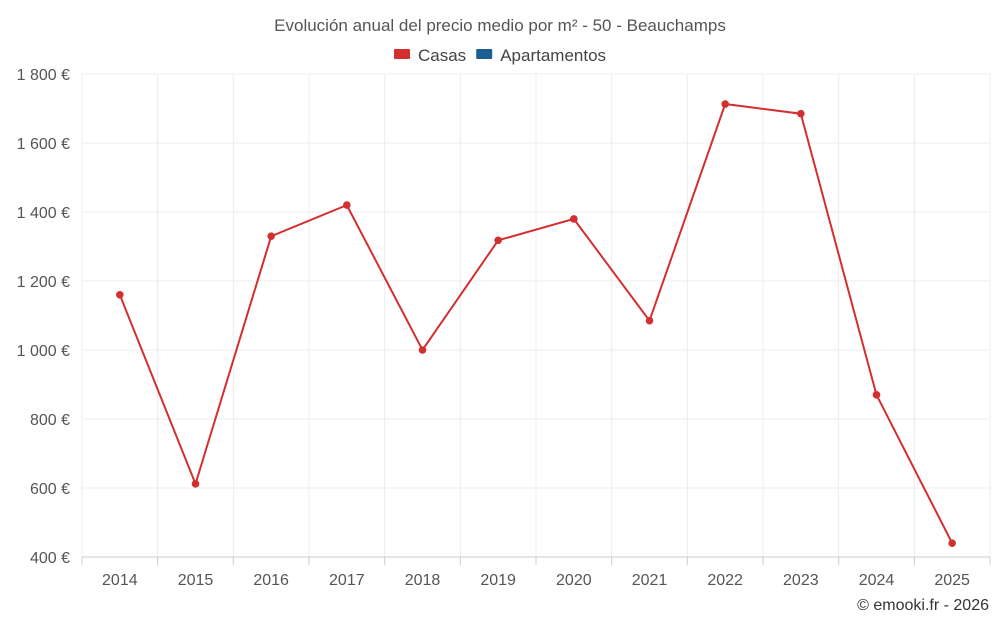 The image size is (1000, 625). Describe the element at coordinates (553, 55) in the screenshot. I see `legend-label: Apartamentos` at that location.